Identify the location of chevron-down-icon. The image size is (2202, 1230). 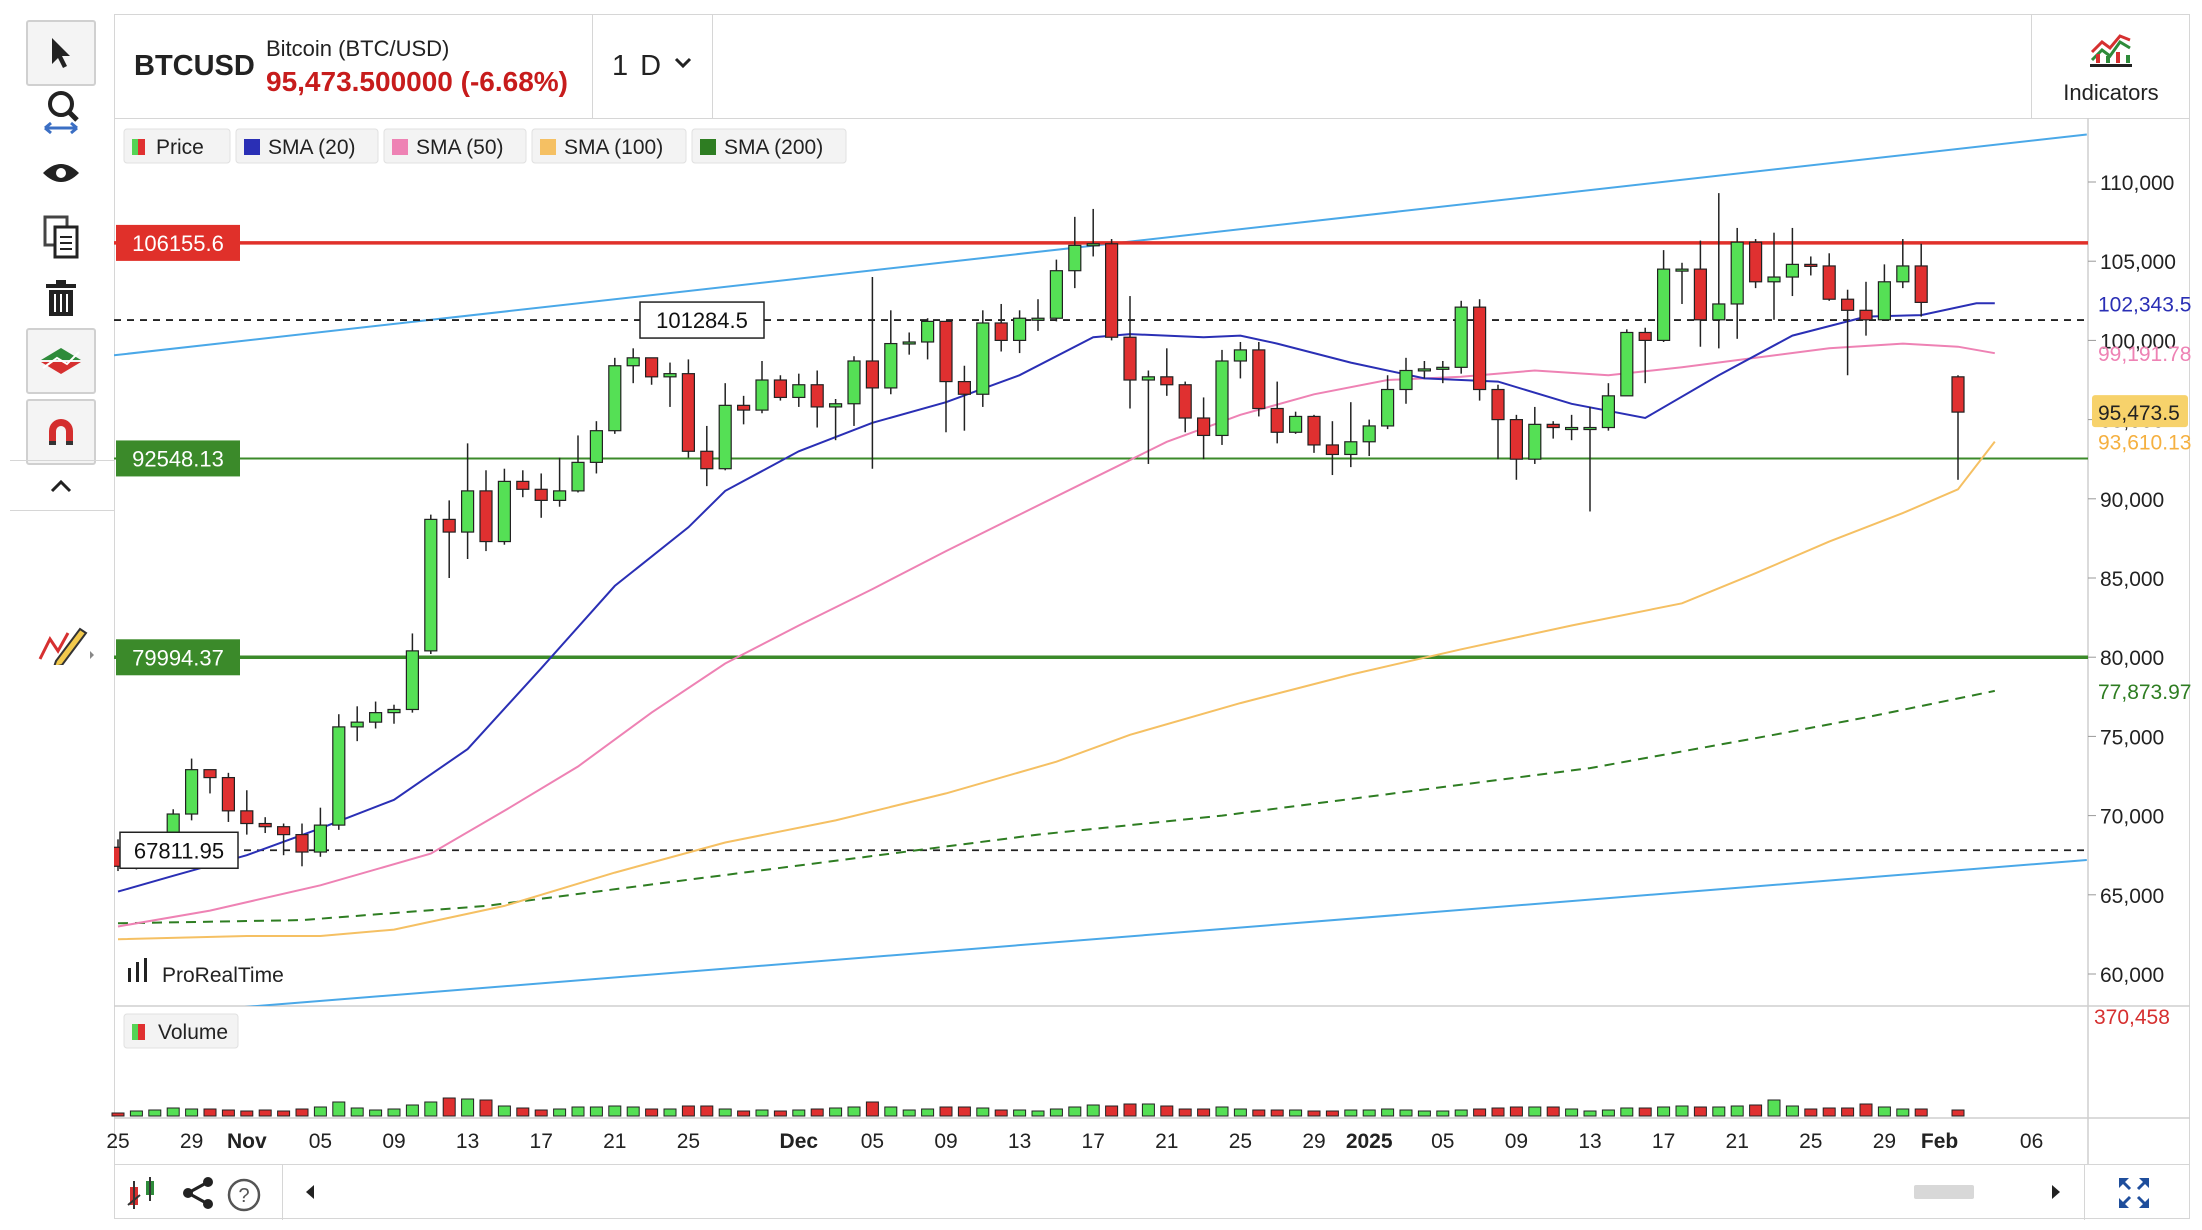
(683, 65).